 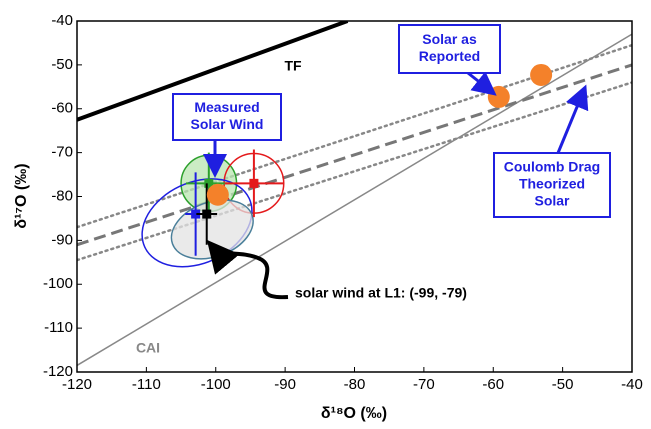 What do you see at coordinates (21, 195) in the screenshot?
I see `y-axis-label: δ¹⁷O (‰)` at bounding box center [21, 195].